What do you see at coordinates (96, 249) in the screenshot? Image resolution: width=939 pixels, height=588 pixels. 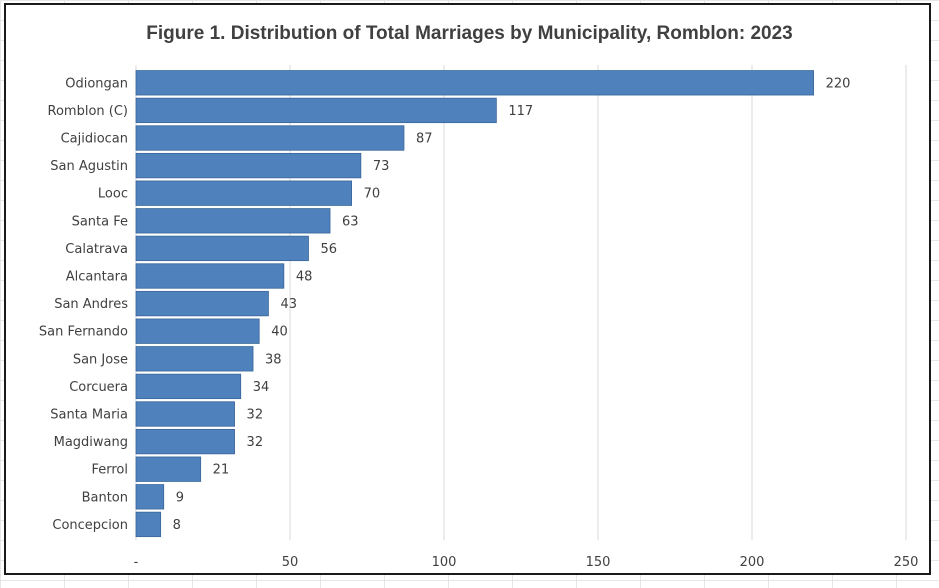 I see `category-label-6: Calatrava` at bounding box center [96, 249].